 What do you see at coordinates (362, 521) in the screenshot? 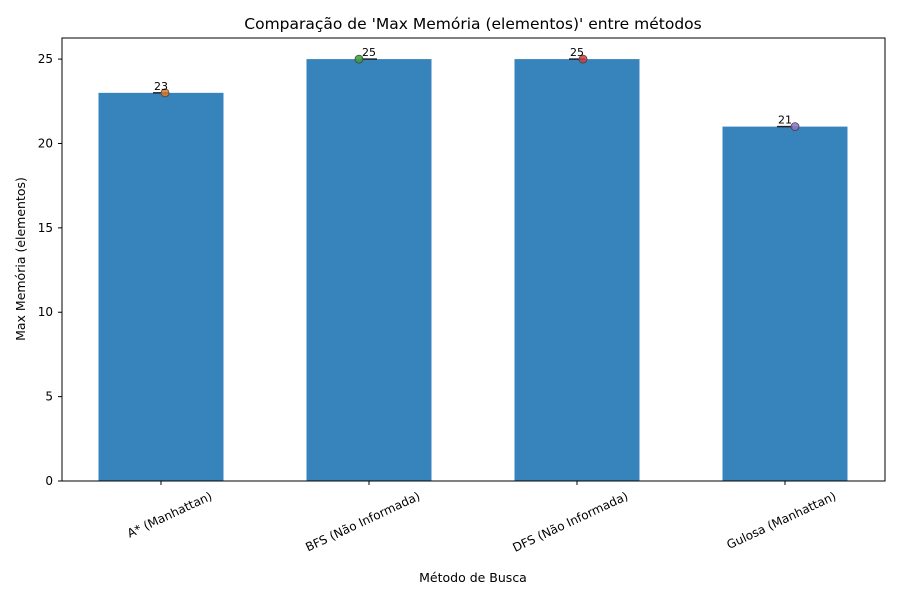
I see `x-tick-label: BFS (Não Informada)` at bounding box center [362, 521].